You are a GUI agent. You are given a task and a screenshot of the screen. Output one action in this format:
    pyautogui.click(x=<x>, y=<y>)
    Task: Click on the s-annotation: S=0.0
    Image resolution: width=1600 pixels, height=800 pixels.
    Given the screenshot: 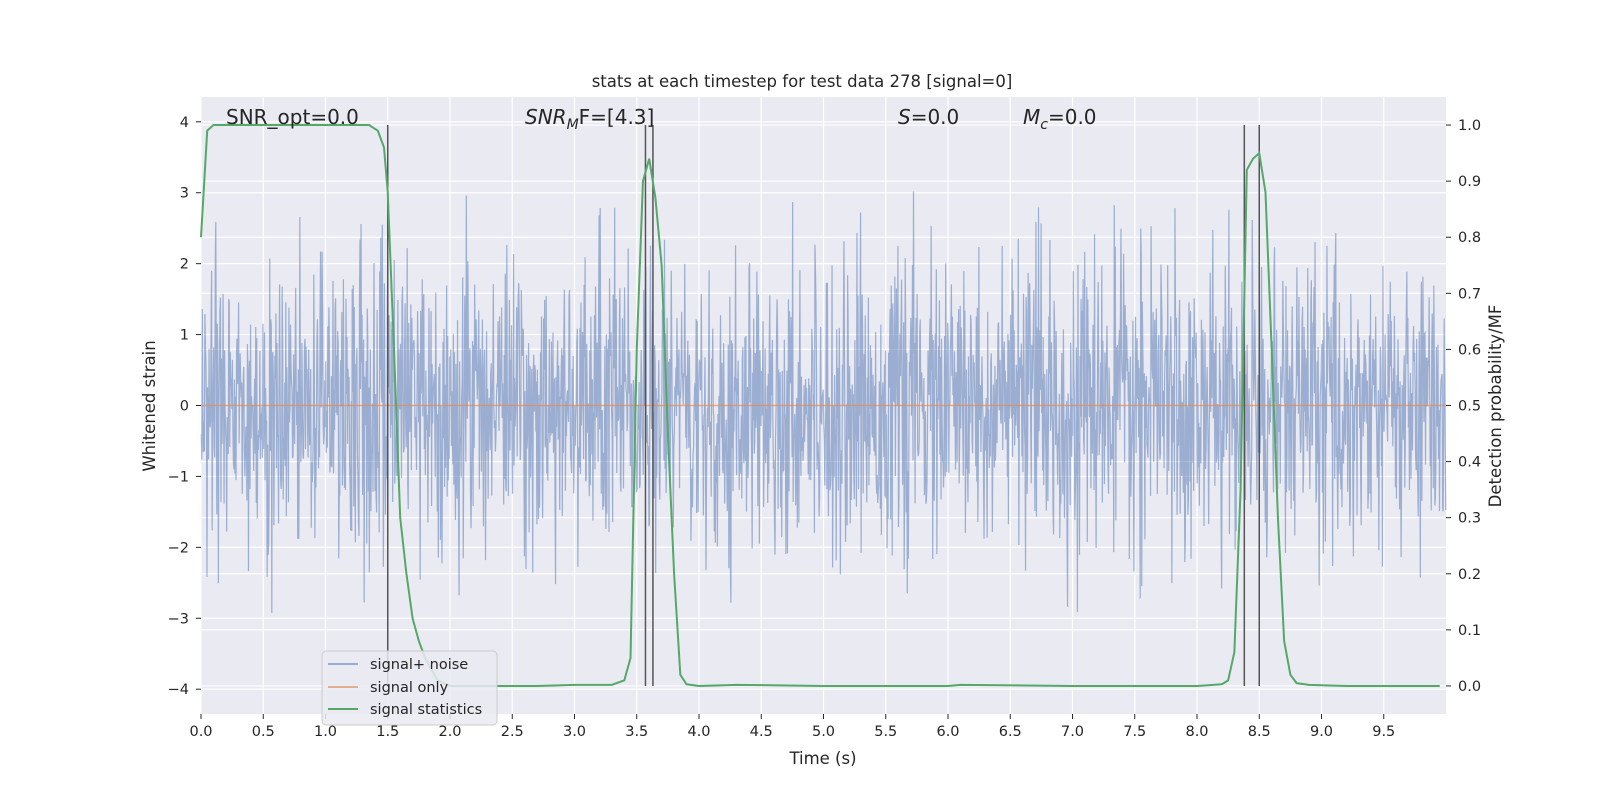 What is the action you would take?
    pyautogui.click(x=928, y=117)
    